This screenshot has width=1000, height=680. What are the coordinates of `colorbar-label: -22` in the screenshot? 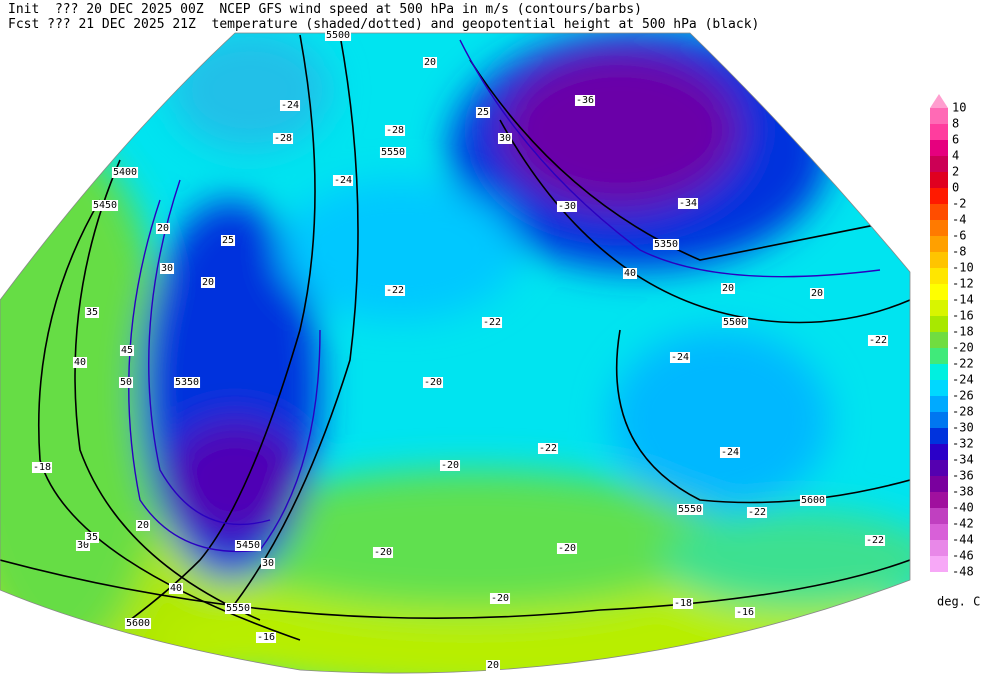 It's located at (963, 364).